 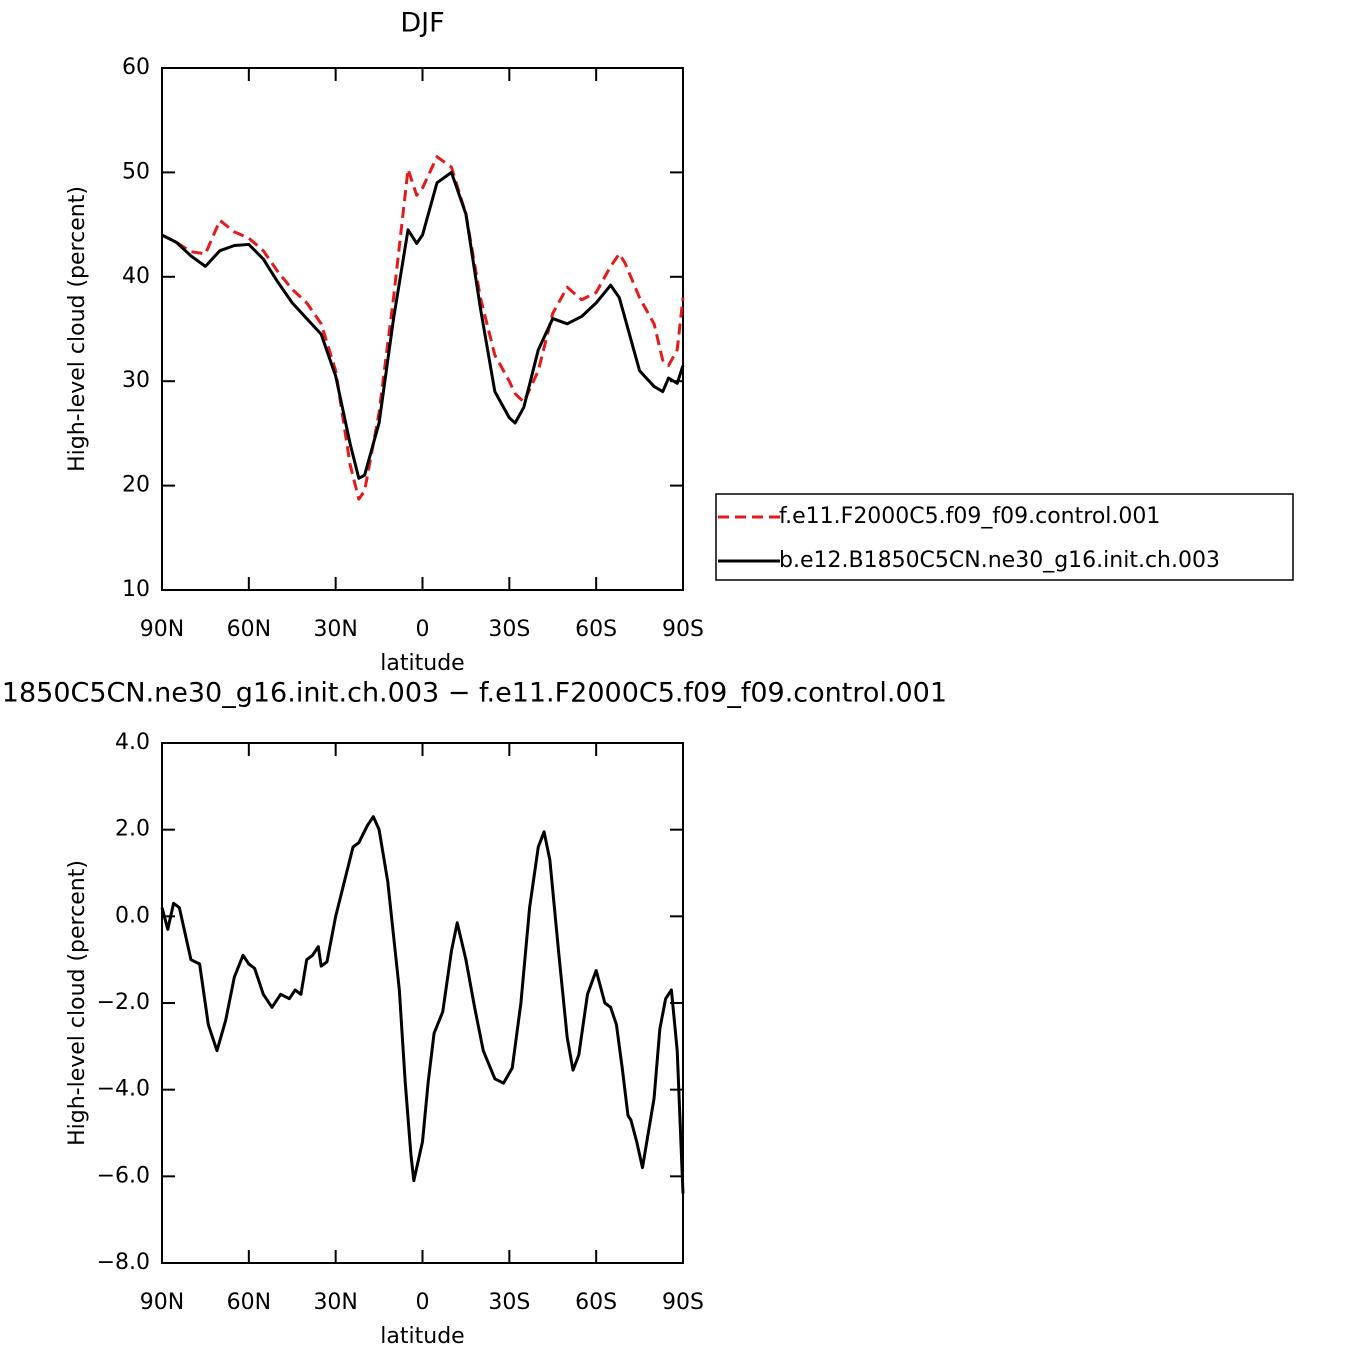 What do you see at coordinates (132, 742) in the screenshot?
I see `y-tick-label: 4.0` at bounding box center [132, 742].